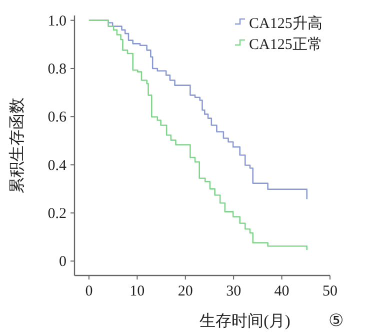 This screenshot has height=335, width=368. What do you see at coordinates (185, 292) in the screenshot?
I see `x-tick-label: 20` at bounding box center [185, 292].